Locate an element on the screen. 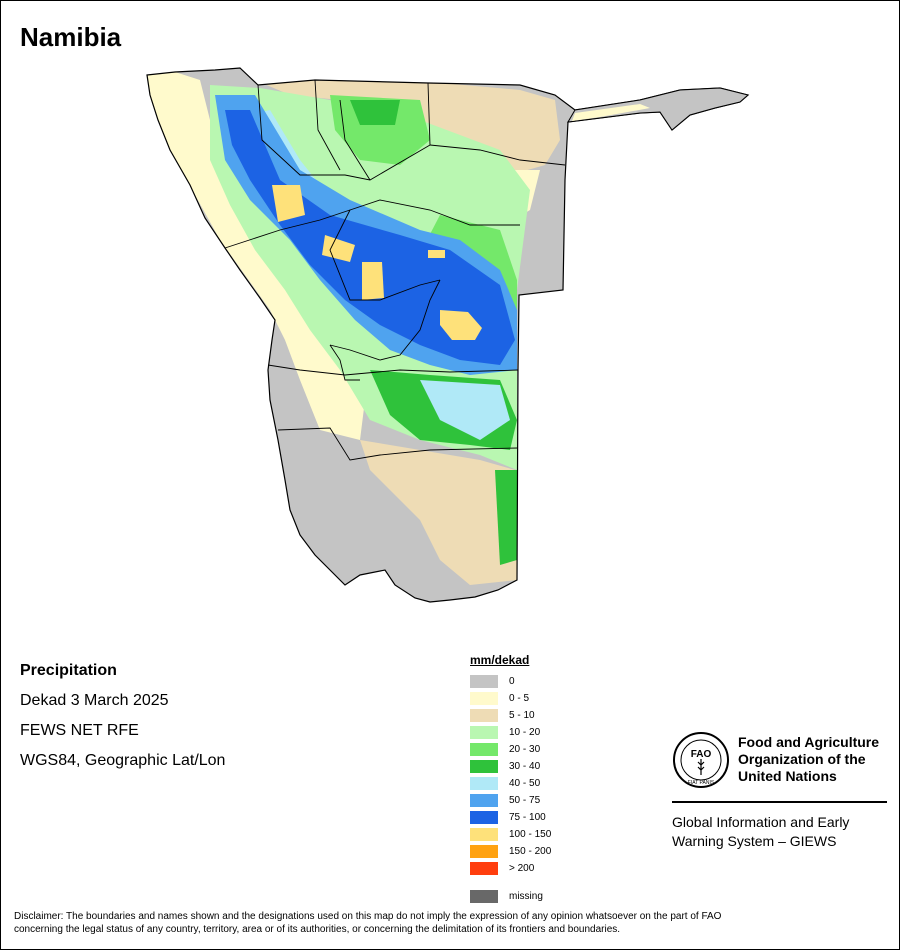  giews-line: Global Information and Early is located at coordinates (761, 822).